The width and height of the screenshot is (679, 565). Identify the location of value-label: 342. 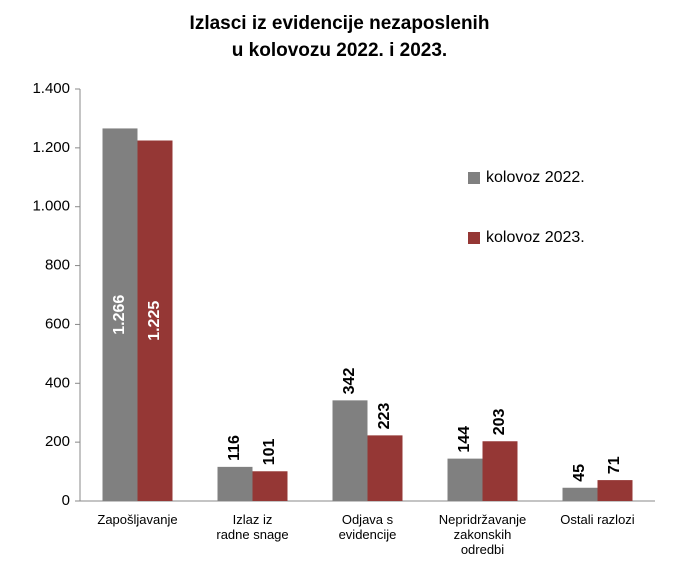
(349, 381).